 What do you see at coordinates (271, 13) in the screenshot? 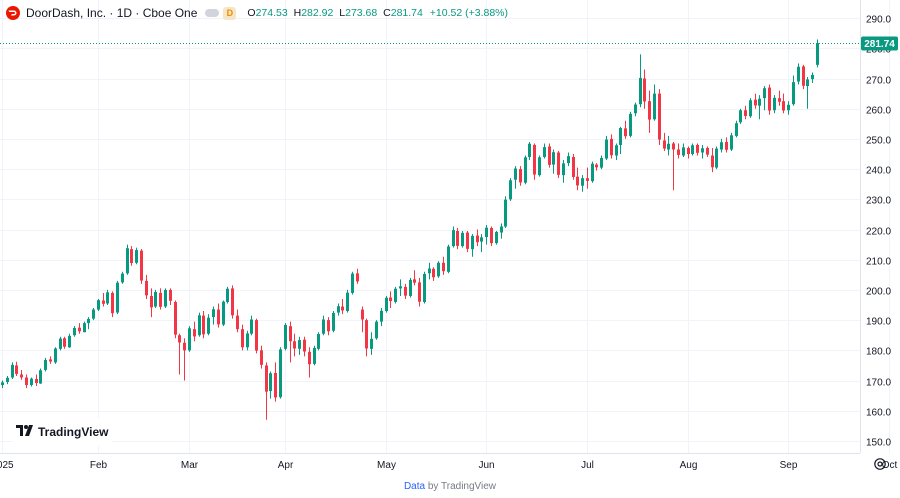
I see `ohlc-open-value: 274.53` at bounding box center [271, 13].